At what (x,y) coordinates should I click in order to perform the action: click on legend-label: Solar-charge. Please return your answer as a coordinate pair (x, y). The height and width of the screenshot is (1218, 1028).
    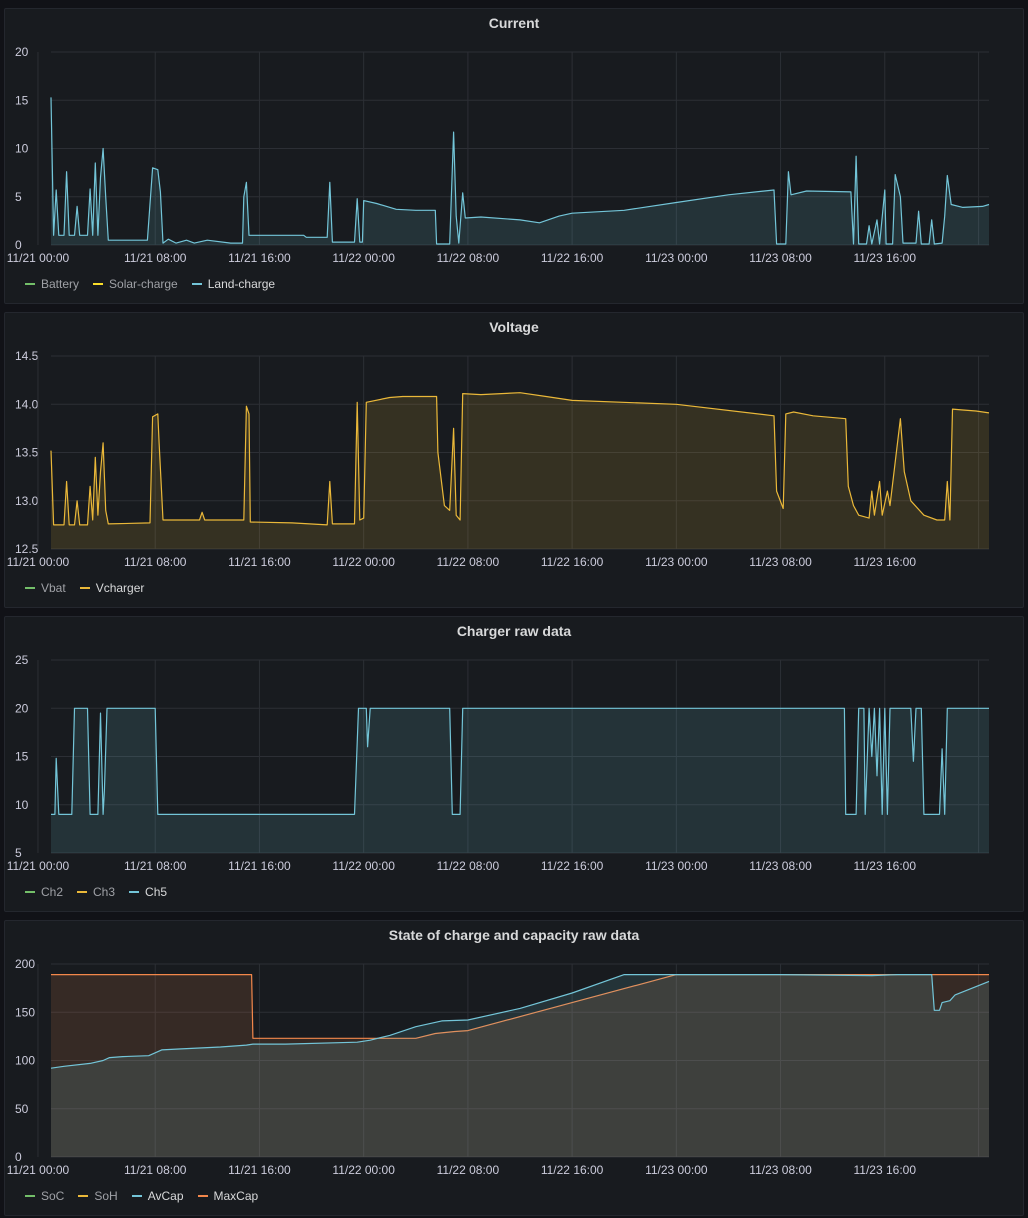
    Looking at the image, I should click on (143, 284).